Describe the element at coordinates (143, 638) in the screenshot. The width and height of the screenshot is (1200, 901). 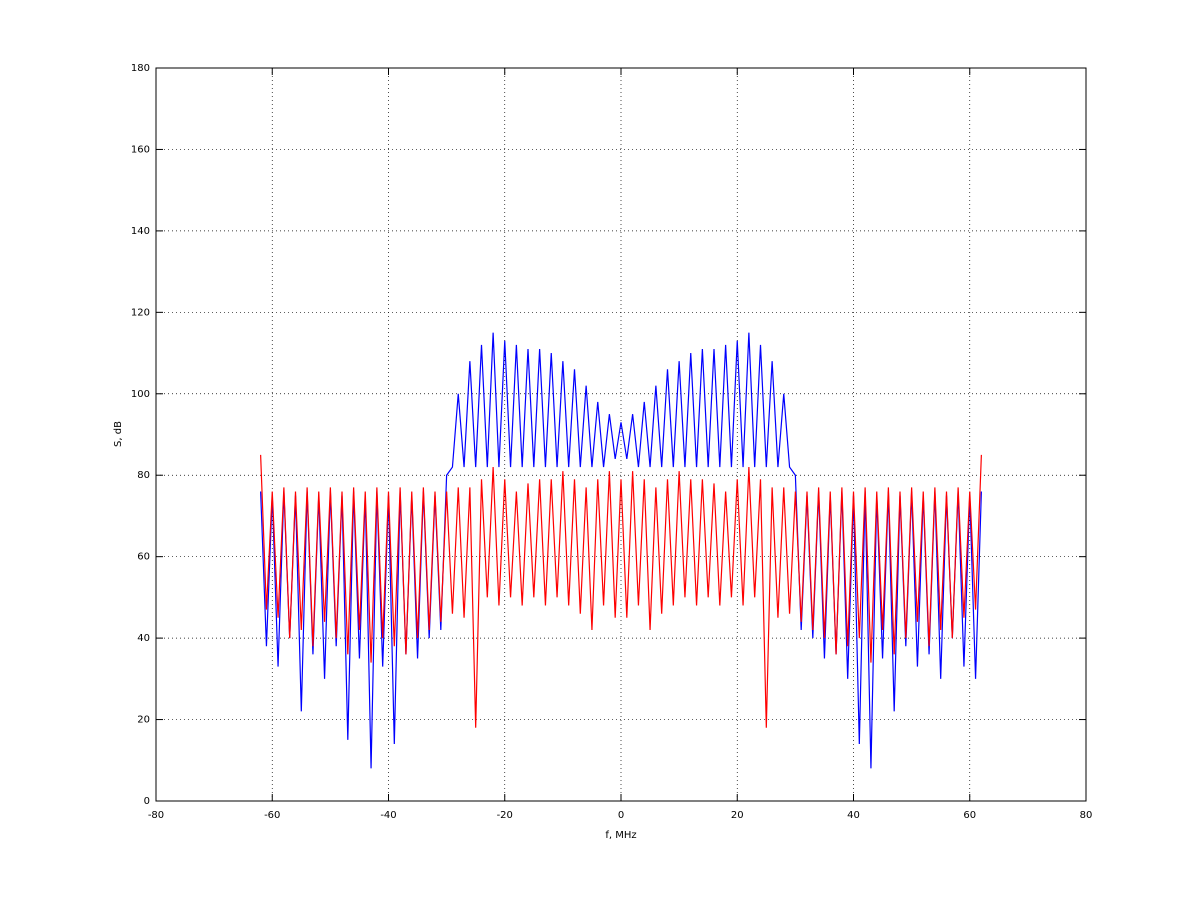
I see `y-tick-label: 40` at that location.